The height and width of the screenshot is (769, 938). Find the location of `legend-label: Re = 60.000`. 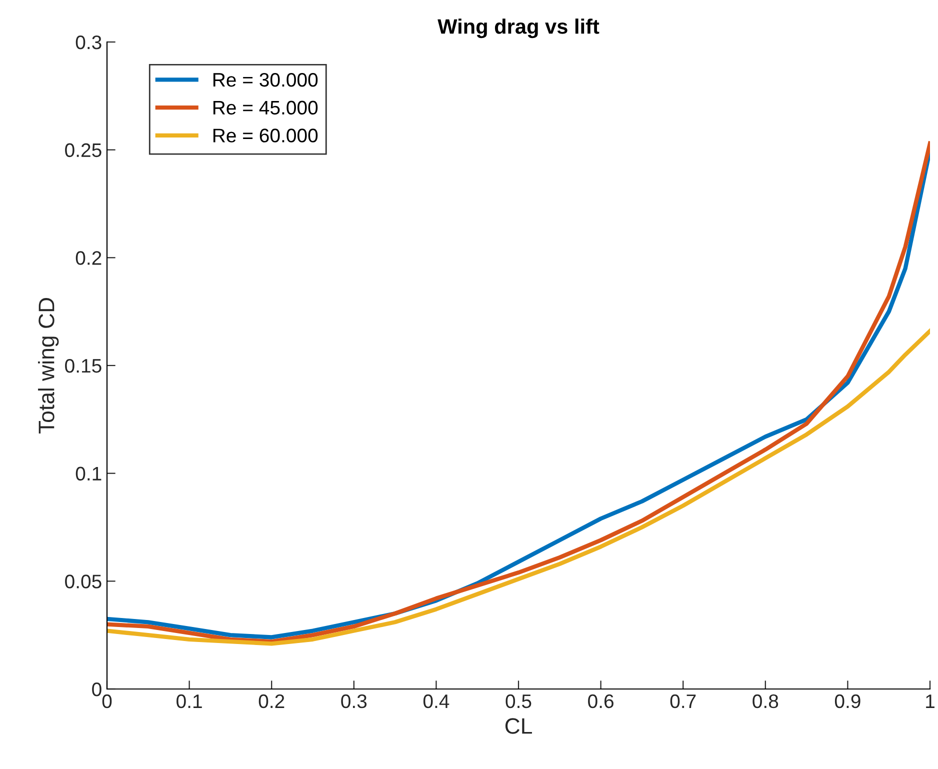

legend-label: Re = 60.000 is located at coordinates (265, 135).